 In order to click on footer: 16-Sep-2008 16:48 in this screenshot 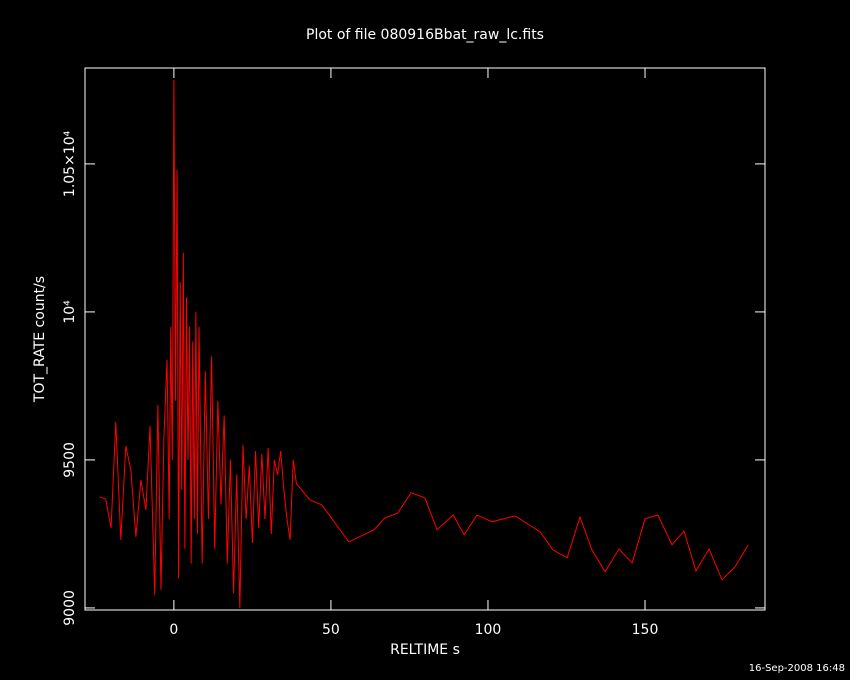, I will do `click(797, 668)`.